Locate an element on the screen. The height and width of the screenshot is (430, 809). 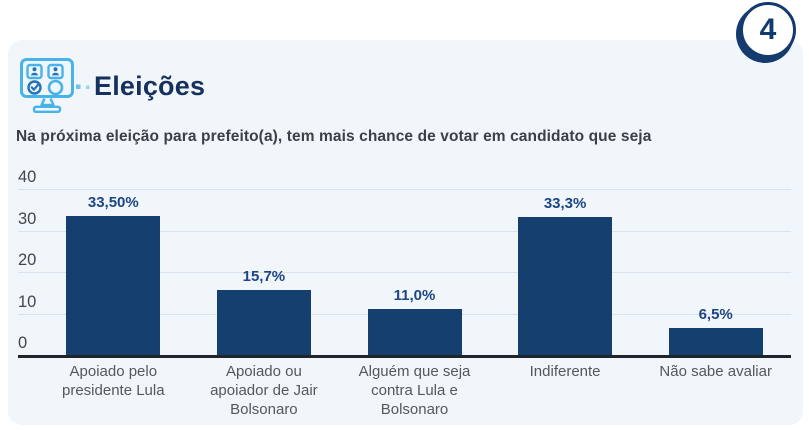
ballot-machine-icon is located at coordinates (56, 87).